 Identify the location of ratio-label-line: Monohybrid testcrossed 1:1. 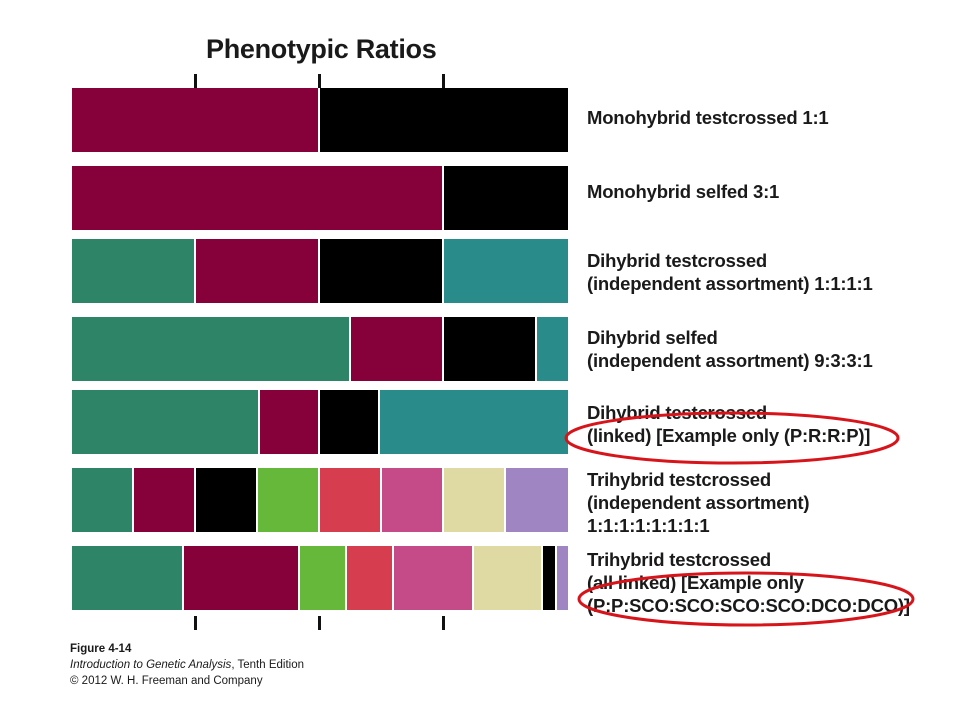
(708, 117).